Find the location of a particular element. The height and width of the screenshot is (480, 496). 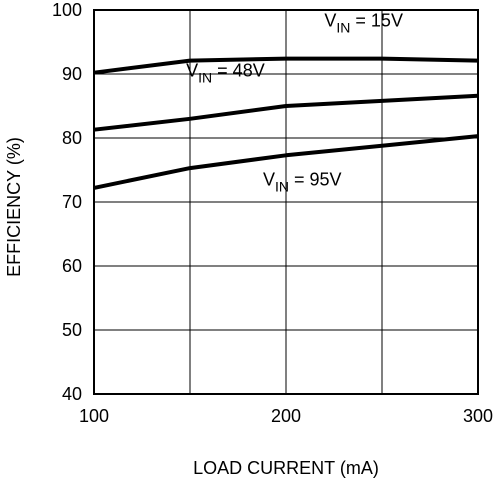

y-tick-label: 90 is located at coordinates (72, 74).